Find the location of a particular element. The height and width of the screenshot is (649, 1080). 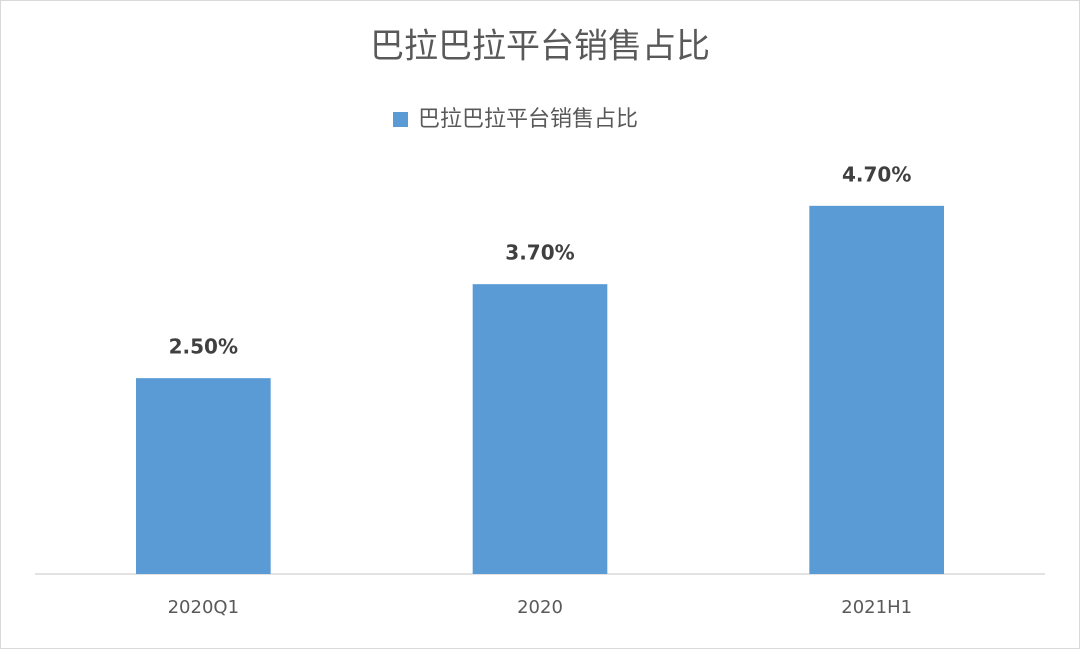

x-tick-label: 2020 is located at coordinates (540, 607).